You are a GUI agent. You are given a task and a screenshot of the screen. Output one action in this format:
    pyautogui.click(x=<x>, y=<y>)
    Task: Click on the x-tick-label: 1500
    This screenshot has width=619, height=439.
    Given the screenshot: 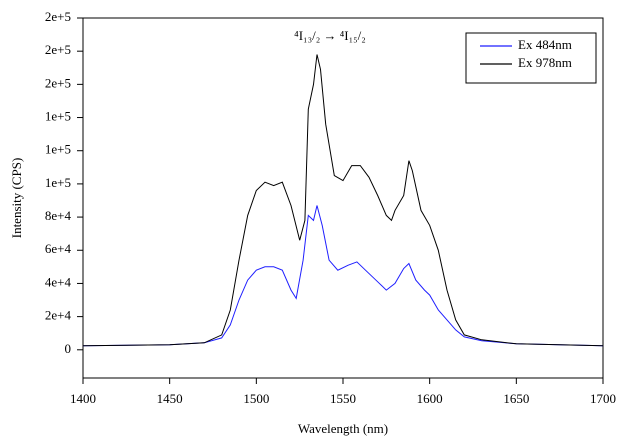 What is the action you would take?
    pyautogui.click(x=256, y=398)
    